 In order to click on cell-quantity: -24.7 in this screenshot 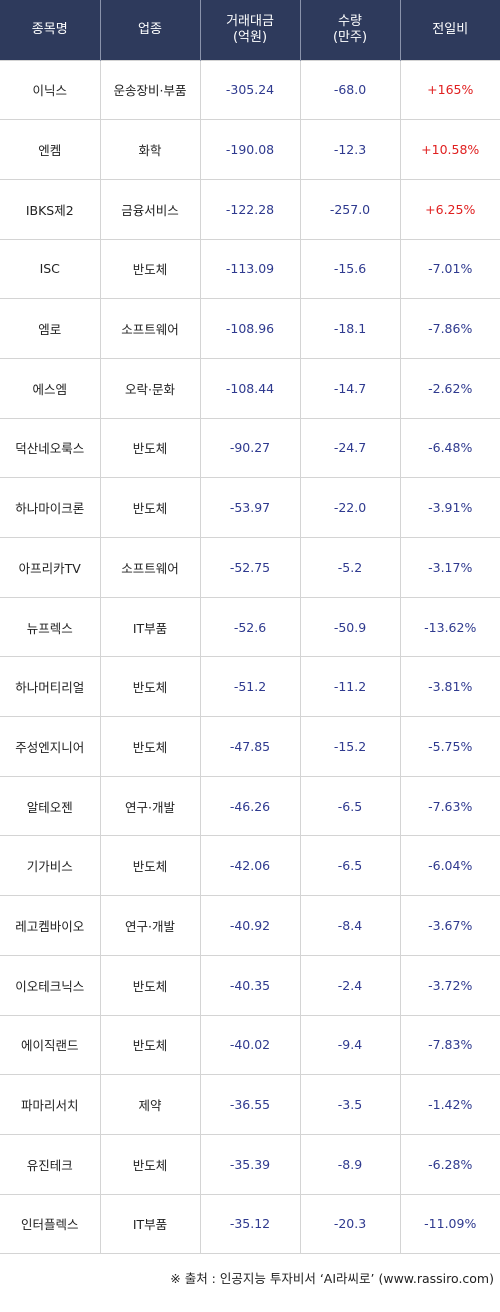, I will do `click(349, 447)`.